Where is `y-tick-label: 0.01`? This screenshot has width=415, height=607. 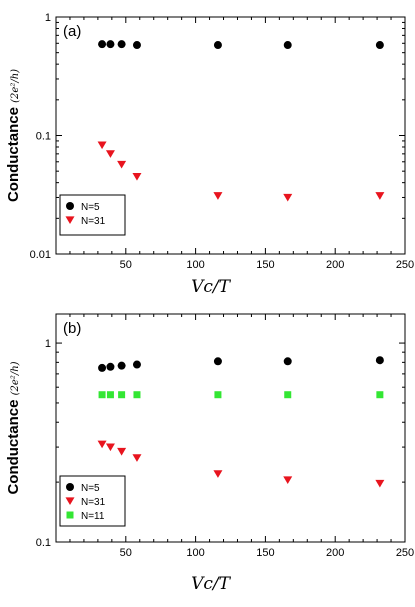 y-tick-label: 0.01 is located at coordinates (40, 255).